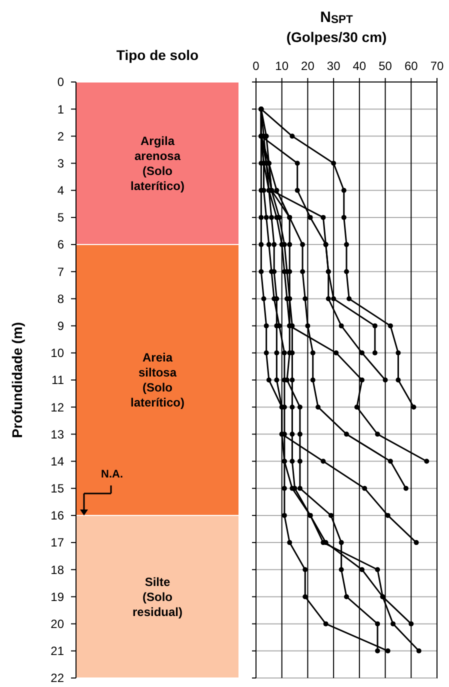 The width and height of the screenshot is (449, 687). I want to click on x-tick-label: 50, so click(385, 66).